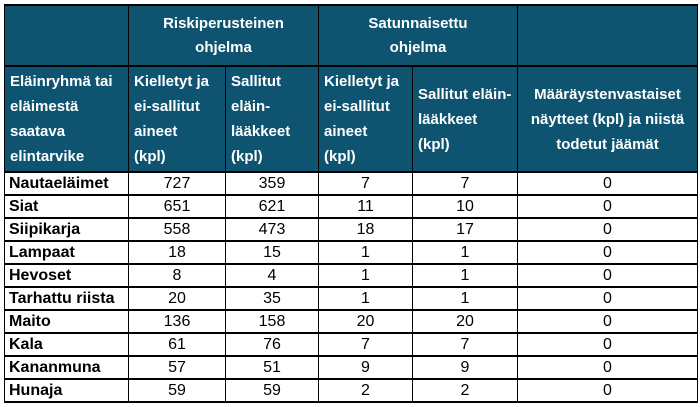  Describe the element at coordinates (66, 321) in the screenshot. I see `row-label: Maito` at that location.